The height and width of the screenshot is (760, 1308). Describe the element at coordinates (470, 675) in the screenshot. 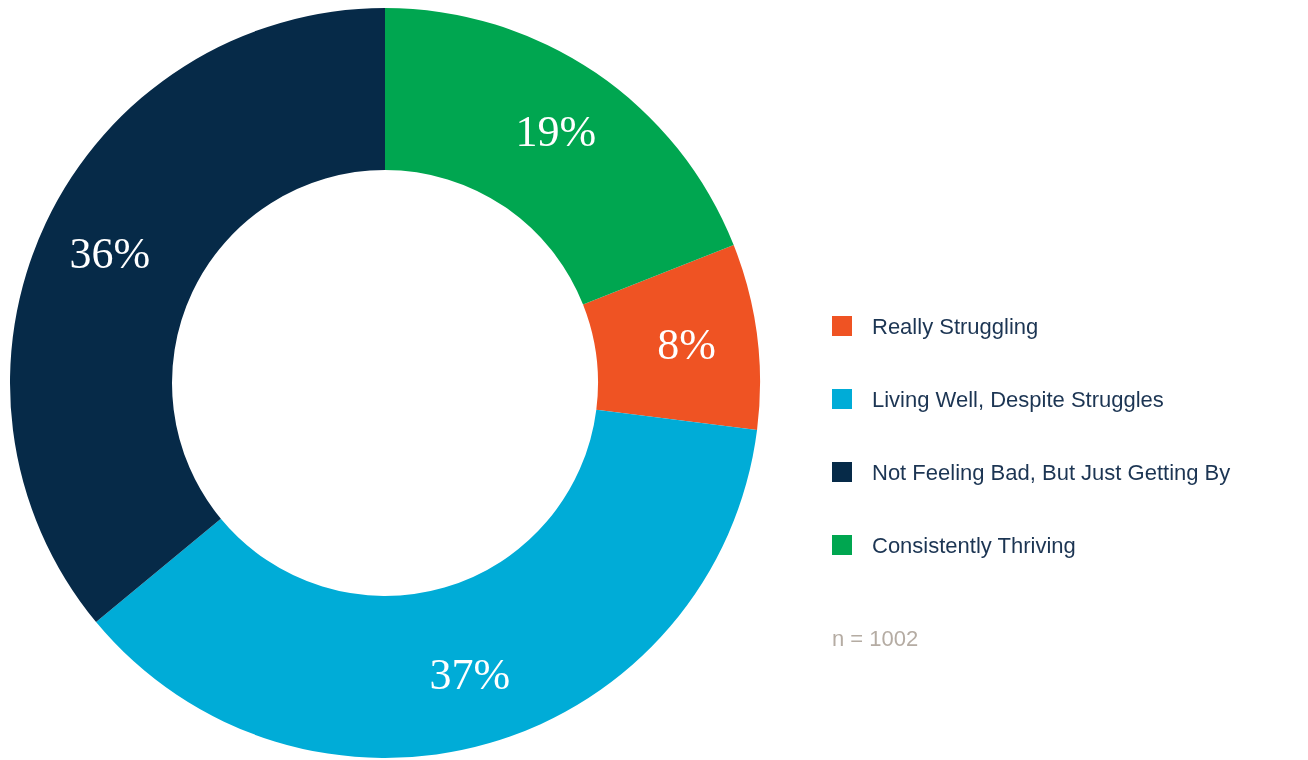

I see `data-label: 37%` at that location.